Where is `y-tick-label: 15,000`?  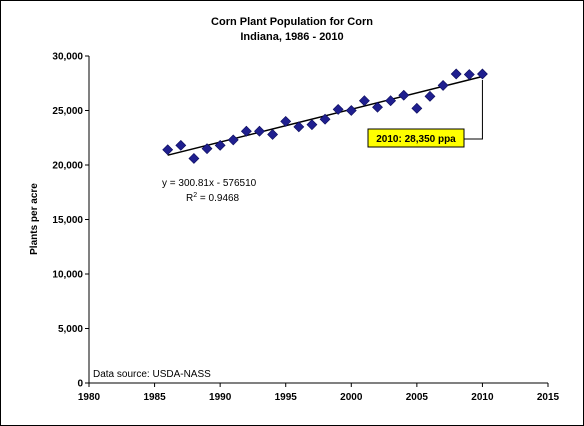 y-tick-label: 15,000 is located at coordinates (67, 220).